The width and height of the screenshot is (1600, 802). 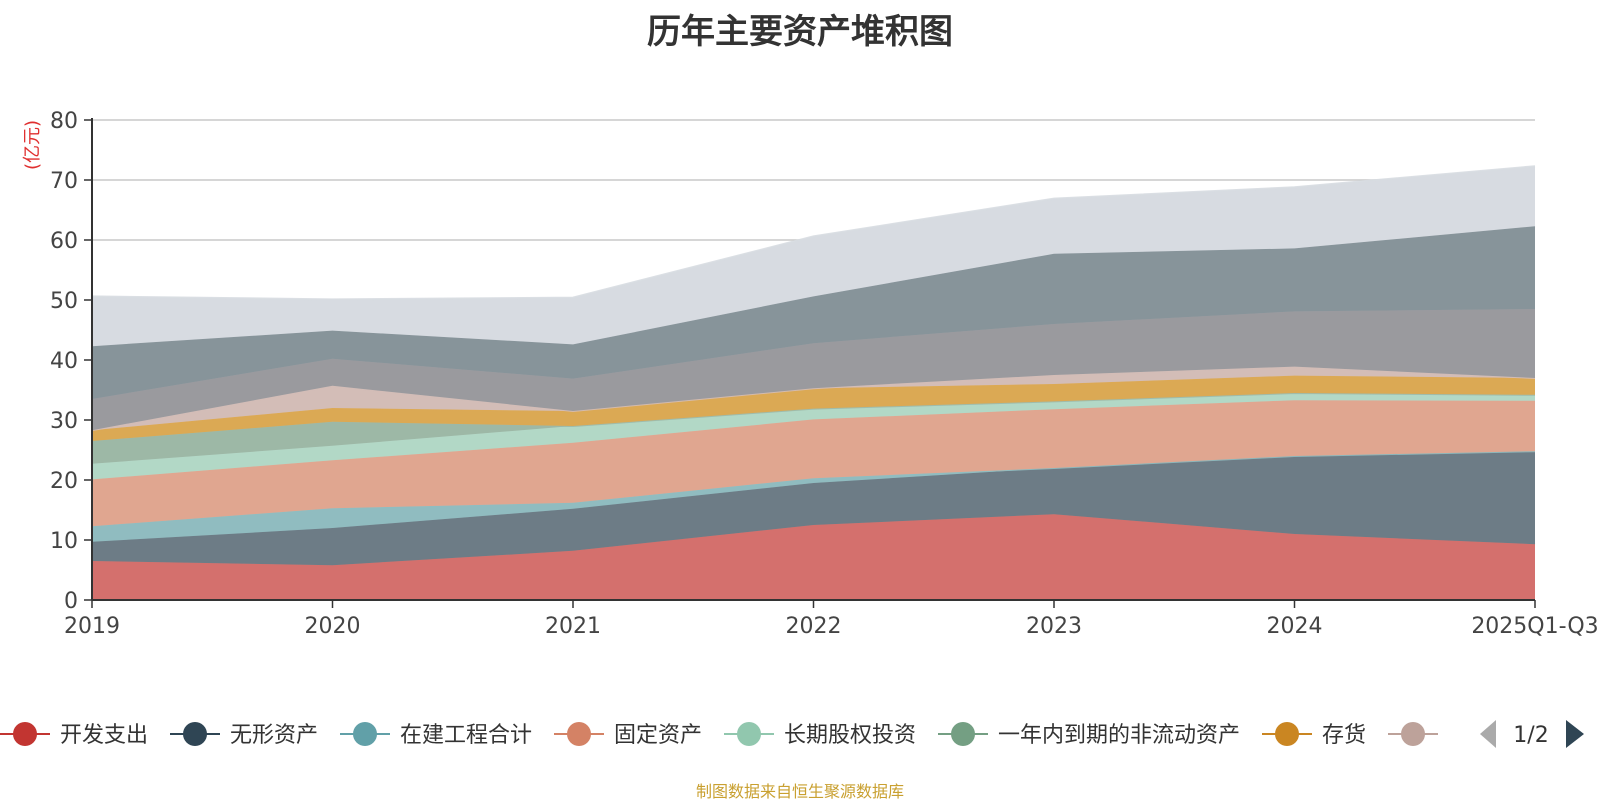 What do you see at coordinates (800, 32) in the screenshot?
I see `chart-title: 历年主要资产堆积图` at bounding box center [800, 32].